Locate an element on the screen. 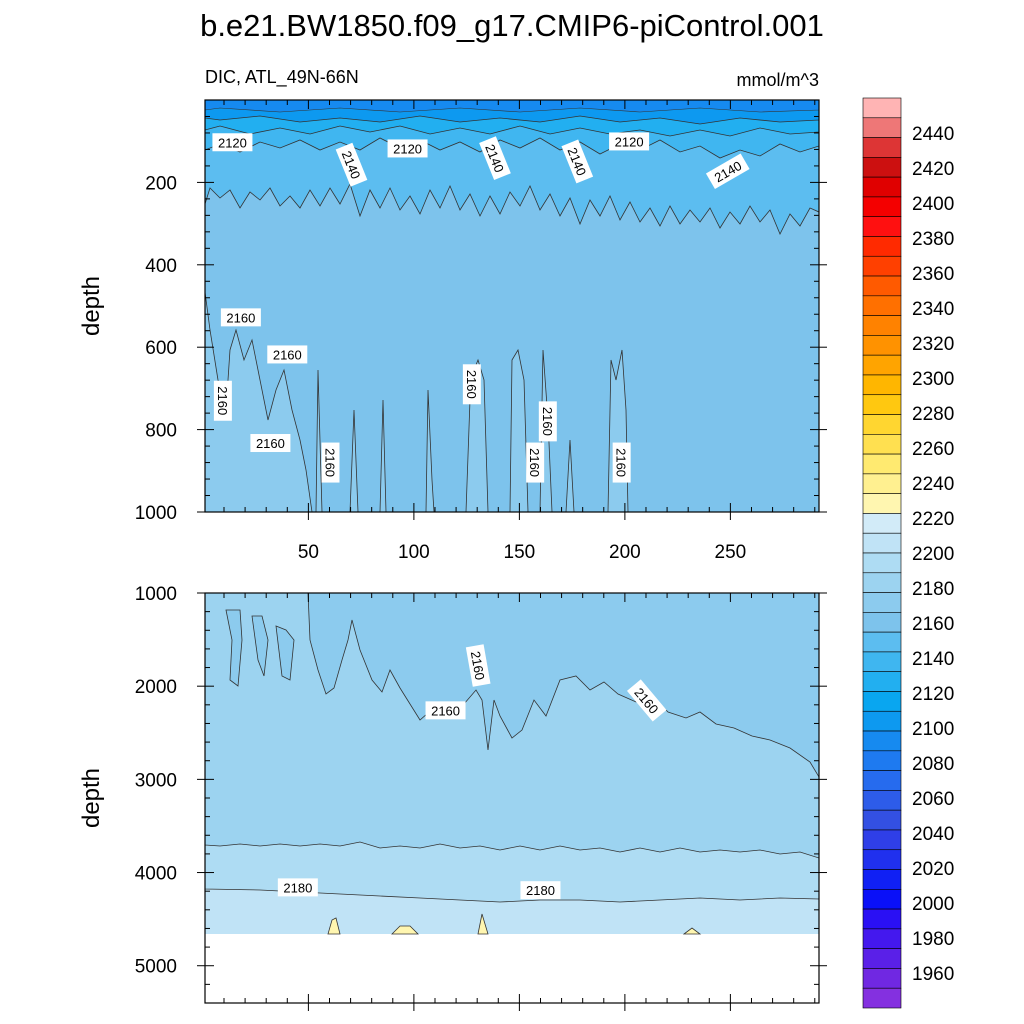 The height and width of the screenshot is (1024, 1024). colorbar-label: 2340 is located at coordinates (933, 309).